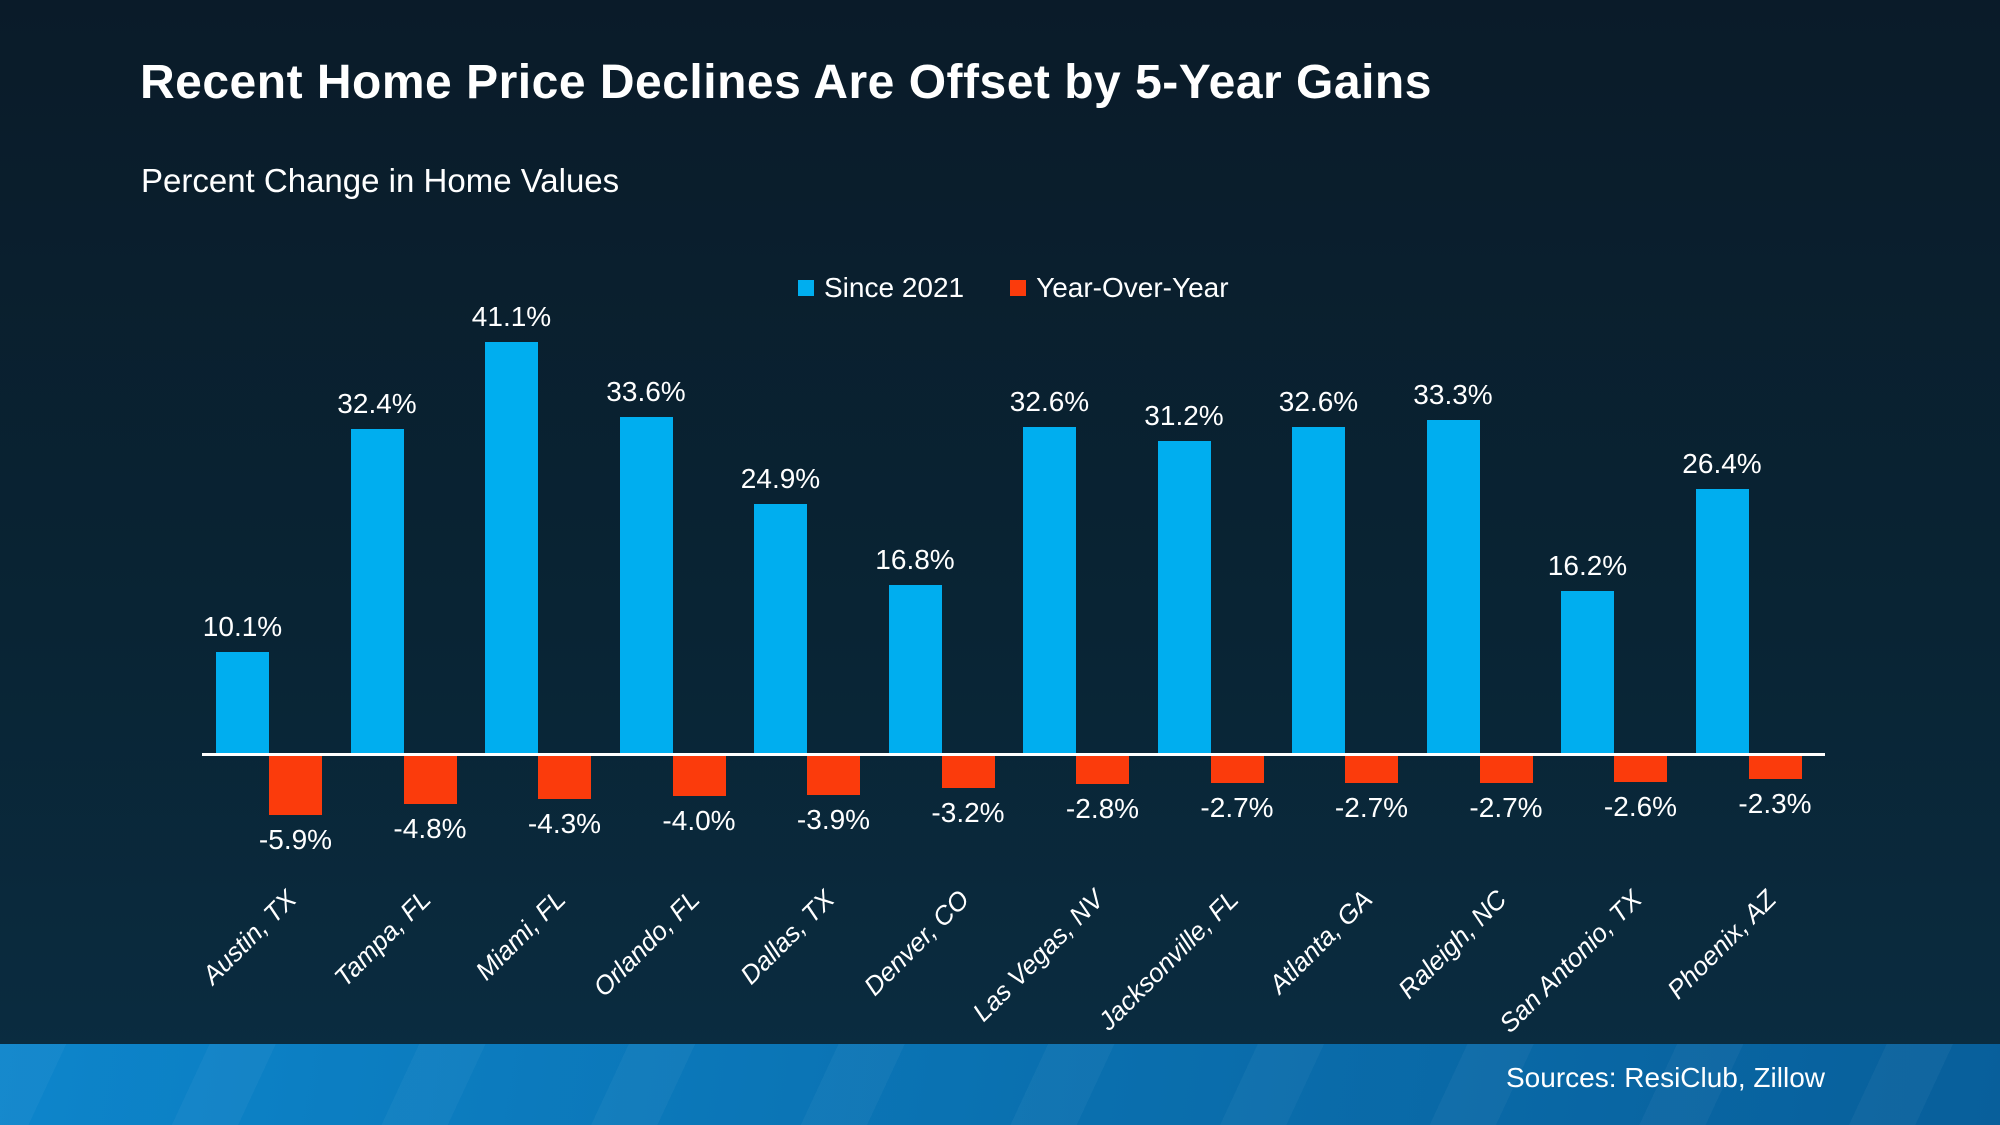 The width and height of the screenshot is (2000, 1125). I want to click on value-label-year-over-year-tampa-fl: -4.8%, so click(430, 828).